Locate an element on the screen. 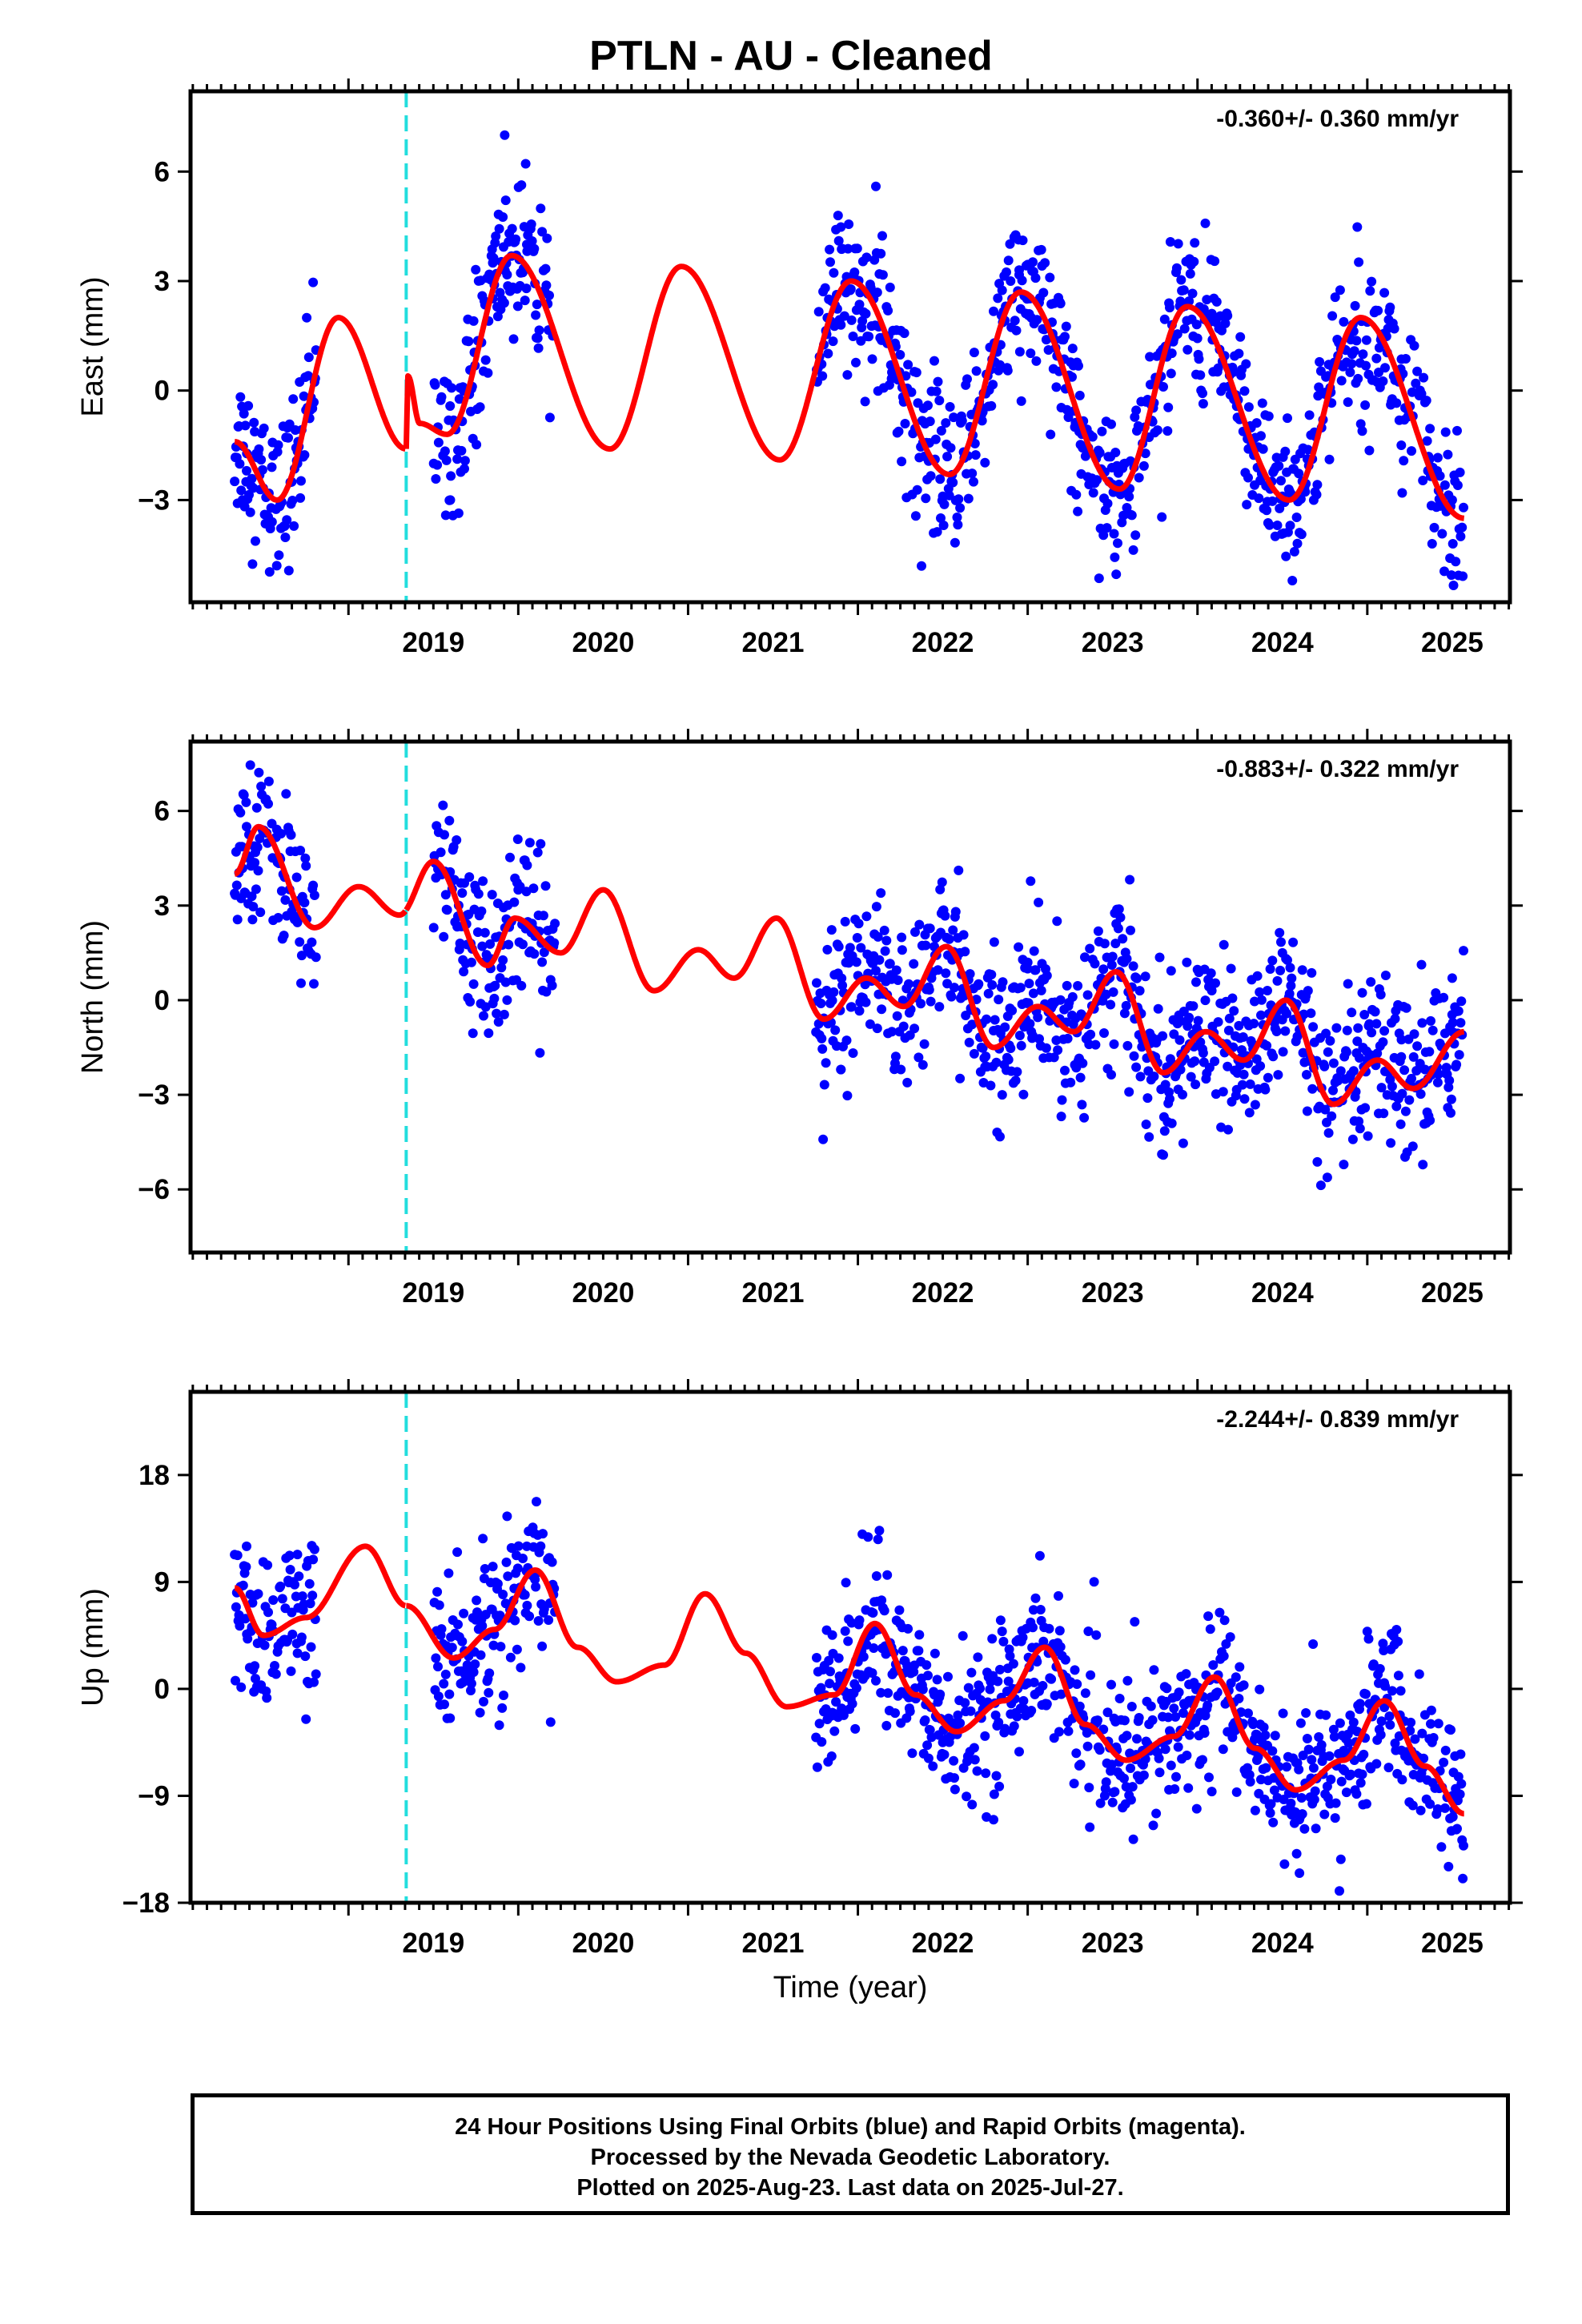 The height and width of the screenshot is (2324, 1582). east-x-tick-label: 2020 is located at coordinates (603, 642).